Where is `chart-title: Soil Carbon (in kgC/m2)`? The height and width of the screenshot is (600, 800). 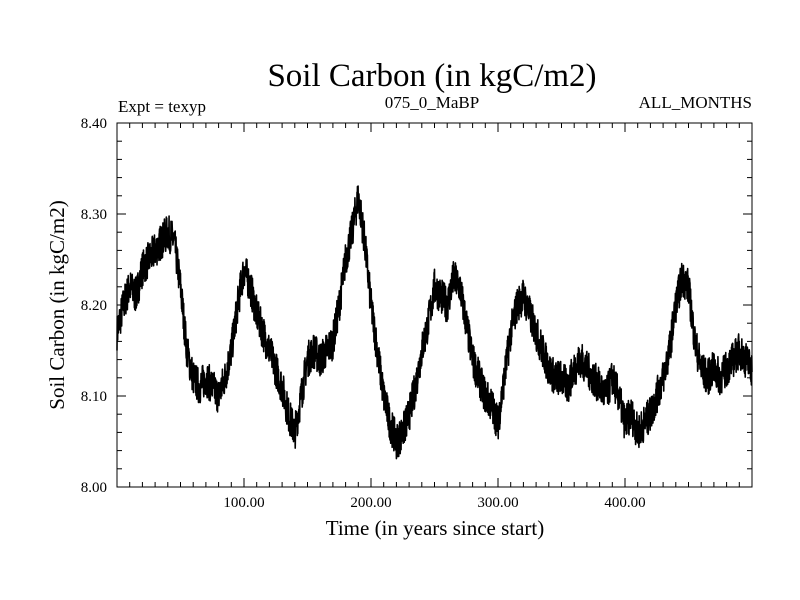 chart-title: Soil Carbon (in kgC/m2) is located at coordinates (431, 76).